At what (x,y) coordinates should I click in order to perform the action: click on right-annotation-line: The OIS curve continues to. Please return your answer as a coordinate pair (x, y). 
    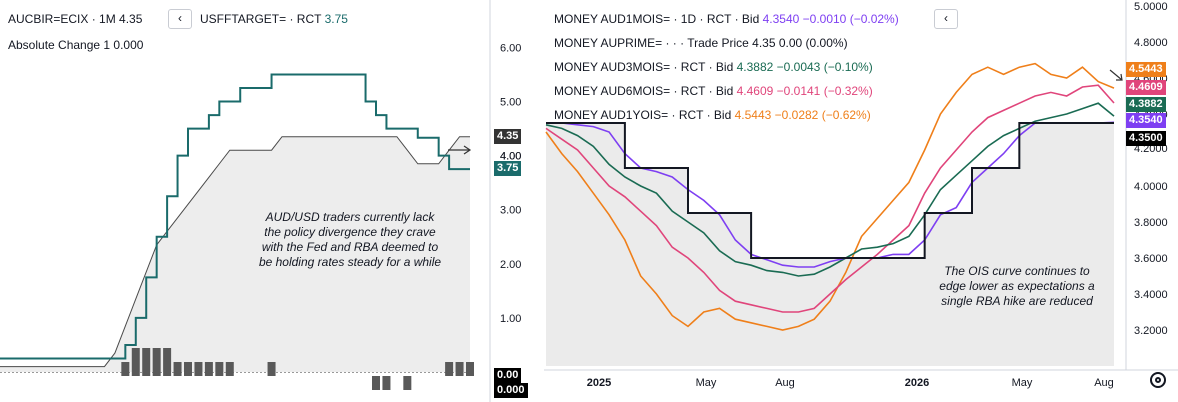
    Looking at the image, I should click on (1017, 271).